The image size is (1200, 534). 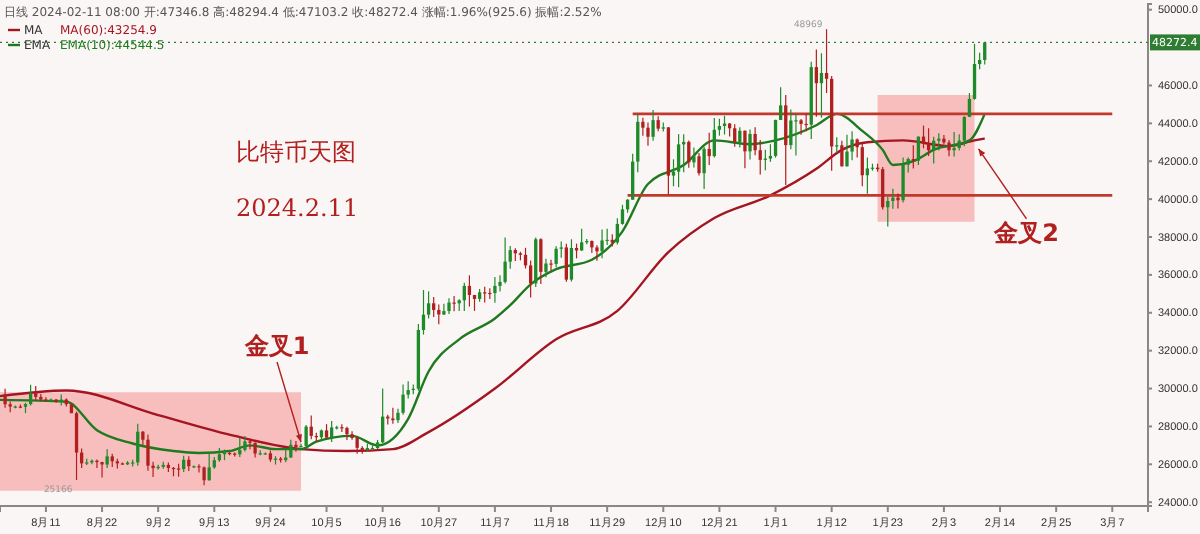 I want to click on annotation: 金叉1, so click(x=276, y=345).